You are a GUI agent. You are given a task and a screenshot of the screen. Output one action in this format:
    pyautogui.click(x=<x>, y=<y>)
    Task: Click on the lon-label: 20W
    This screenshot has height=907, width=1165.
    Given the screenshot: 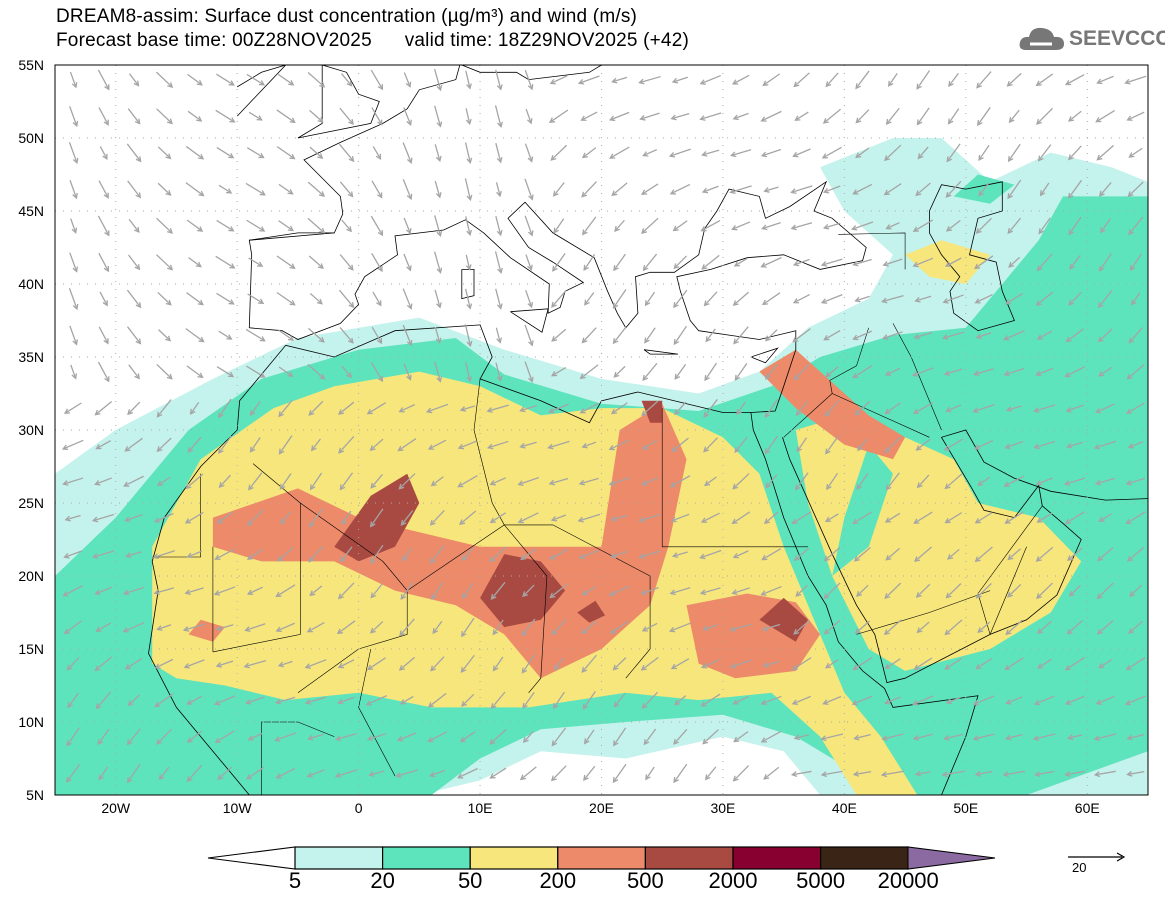 What is the action you would take?
    pyautogui.click(x=116, y=808)
    